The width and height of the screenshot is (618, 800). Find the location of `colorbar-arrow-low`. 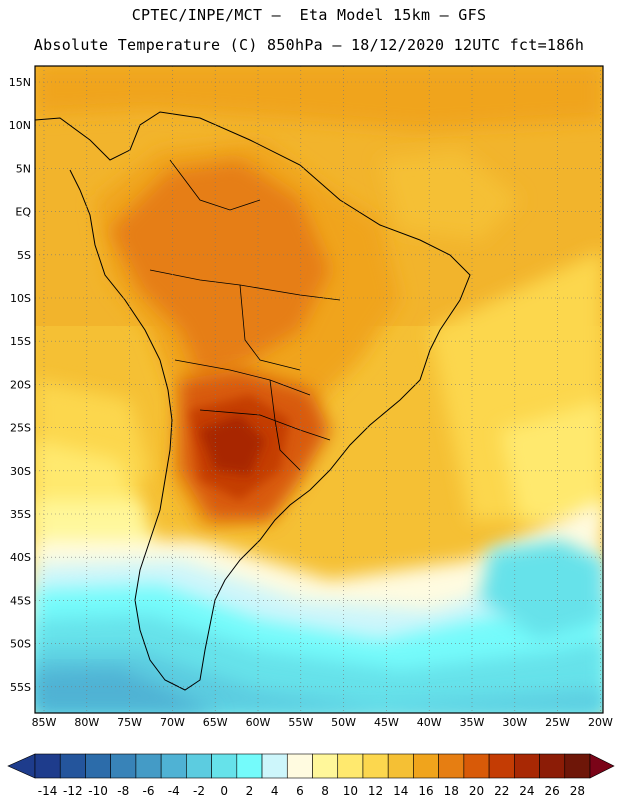

colorbar-arrow-low is located at coordinates (21, 766).